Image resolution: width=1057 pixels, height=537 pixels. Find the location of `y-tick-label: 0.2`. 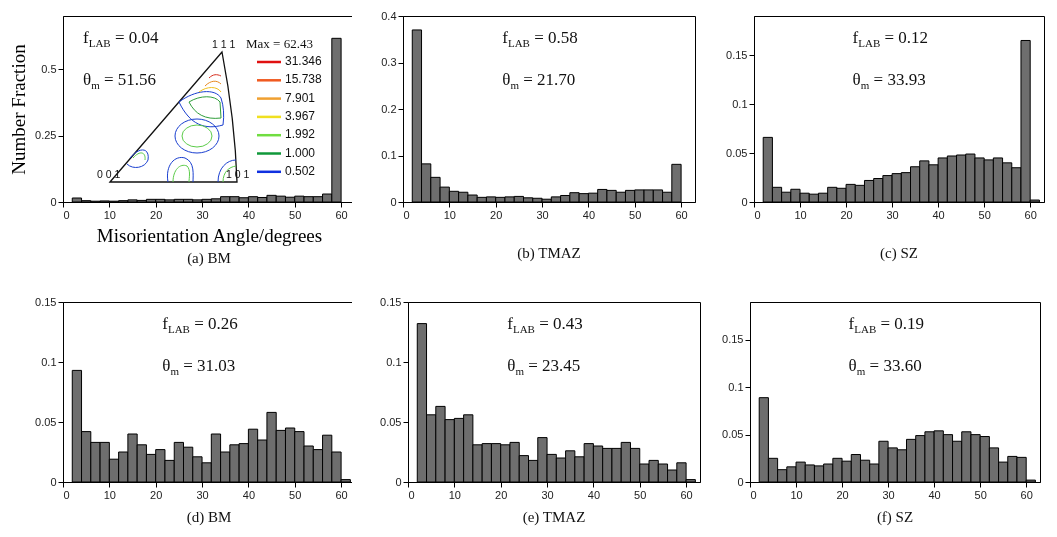

y-tick-label: 0.2 is located at coordinates (389, 108).